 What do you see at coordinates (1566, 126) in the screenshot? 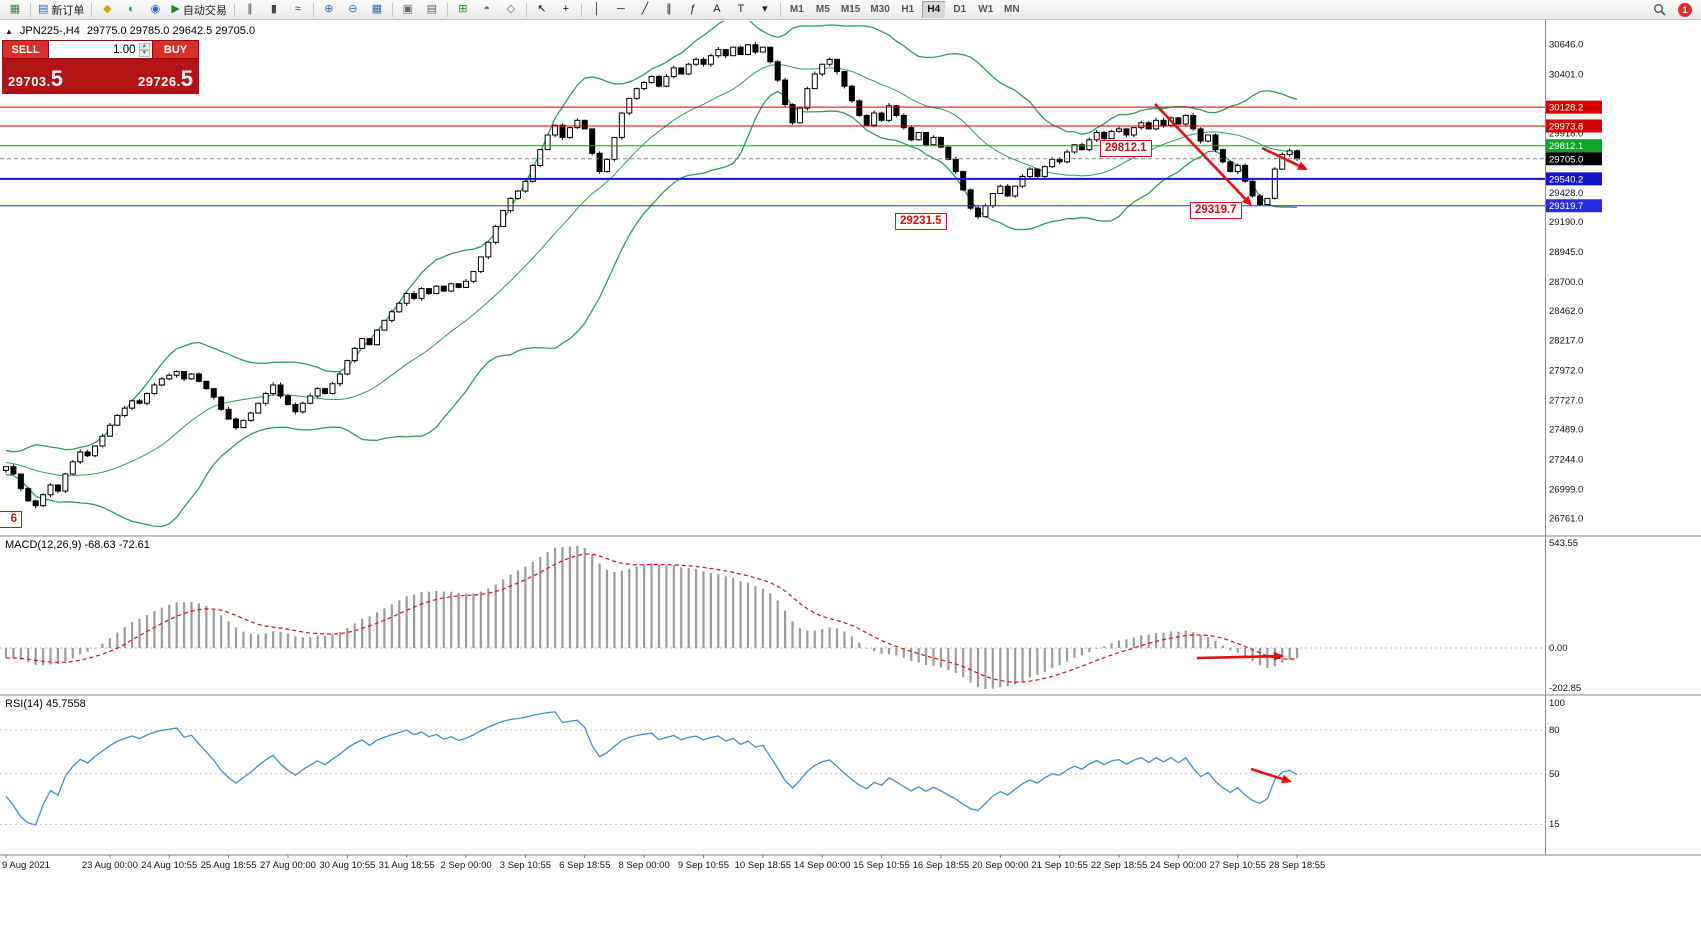
I see `svg-text: 29973.8` at bounding box center [1566, 126].